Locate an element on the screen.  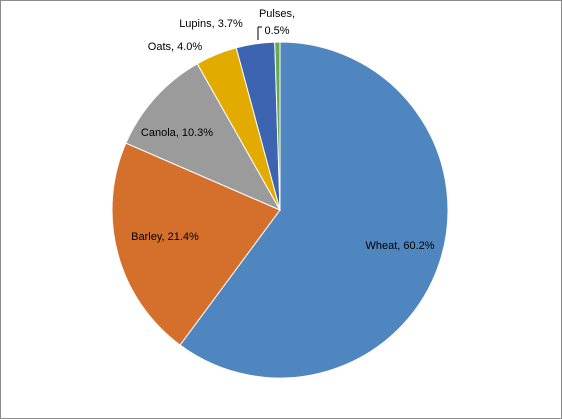
data-label: Wheat, 60.2% is located at coordinates (399, 246).